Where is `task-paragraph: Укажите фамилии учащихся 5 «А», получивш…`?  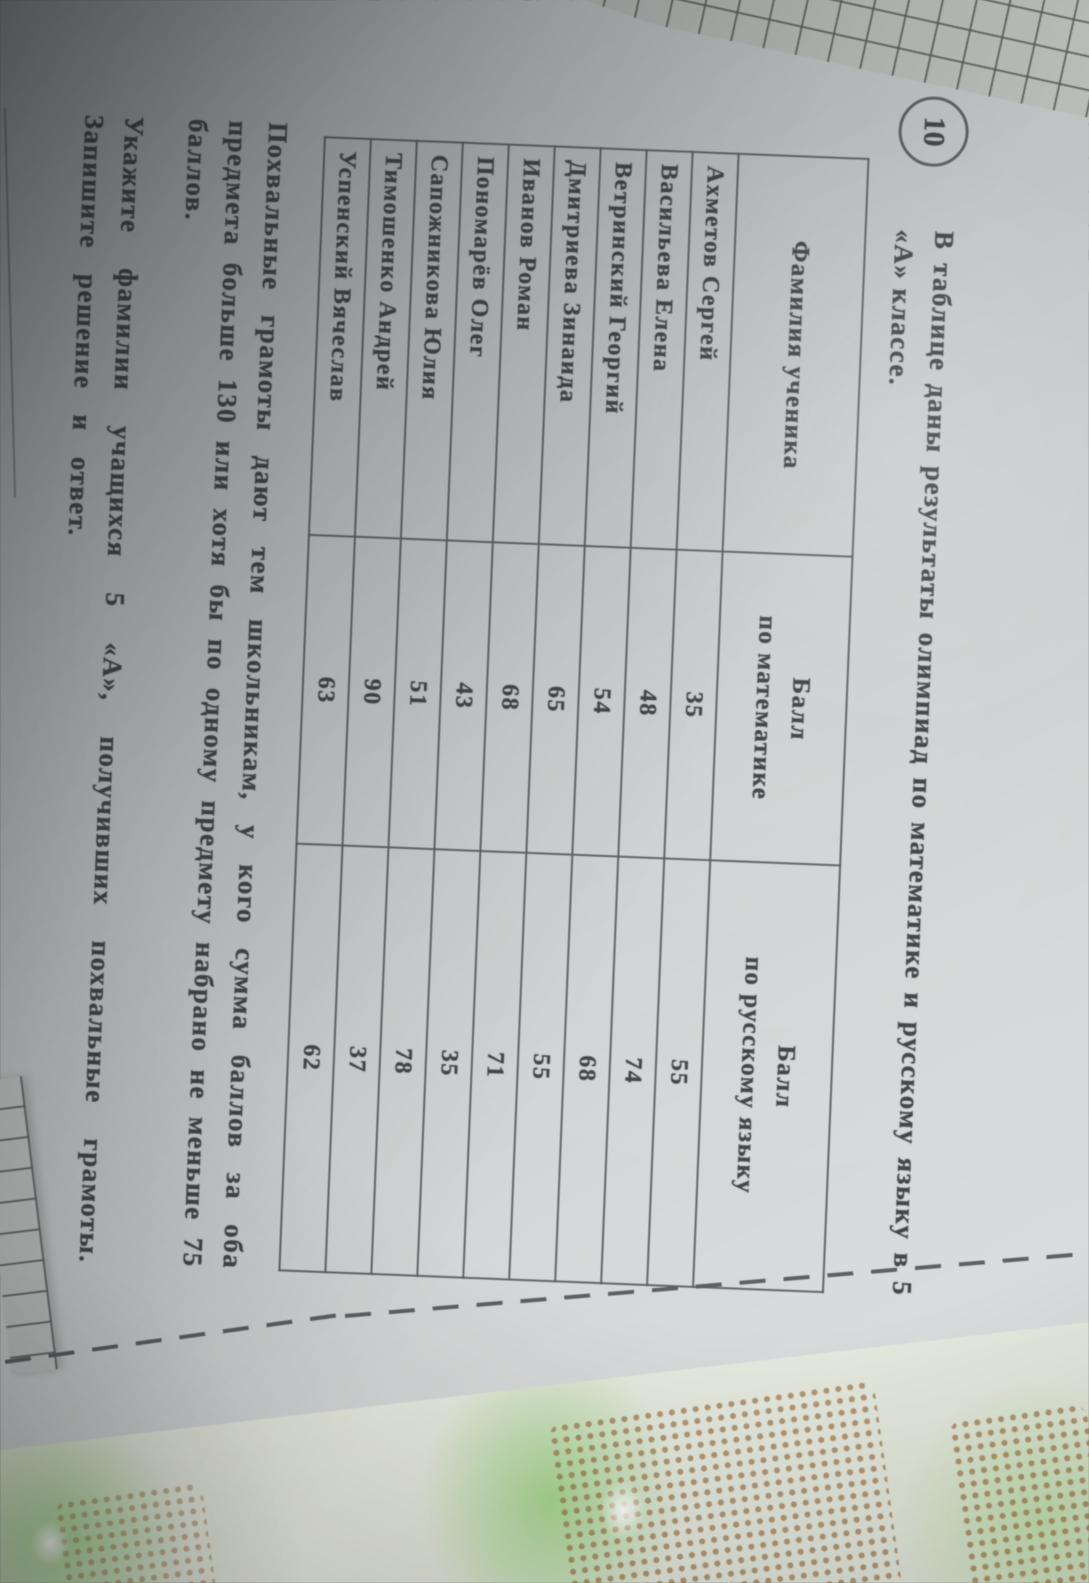
task-paragraph: Укажите фамилии учащихся 5 «А», получивш… is located at coordinates (106, 689).